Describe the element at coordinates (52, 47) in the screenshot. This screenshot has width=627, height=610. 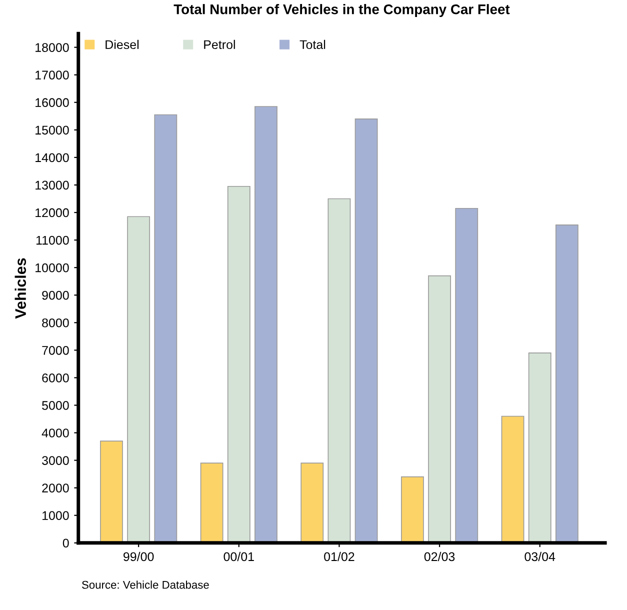
I see `y-tick-label: 18000` at that location.